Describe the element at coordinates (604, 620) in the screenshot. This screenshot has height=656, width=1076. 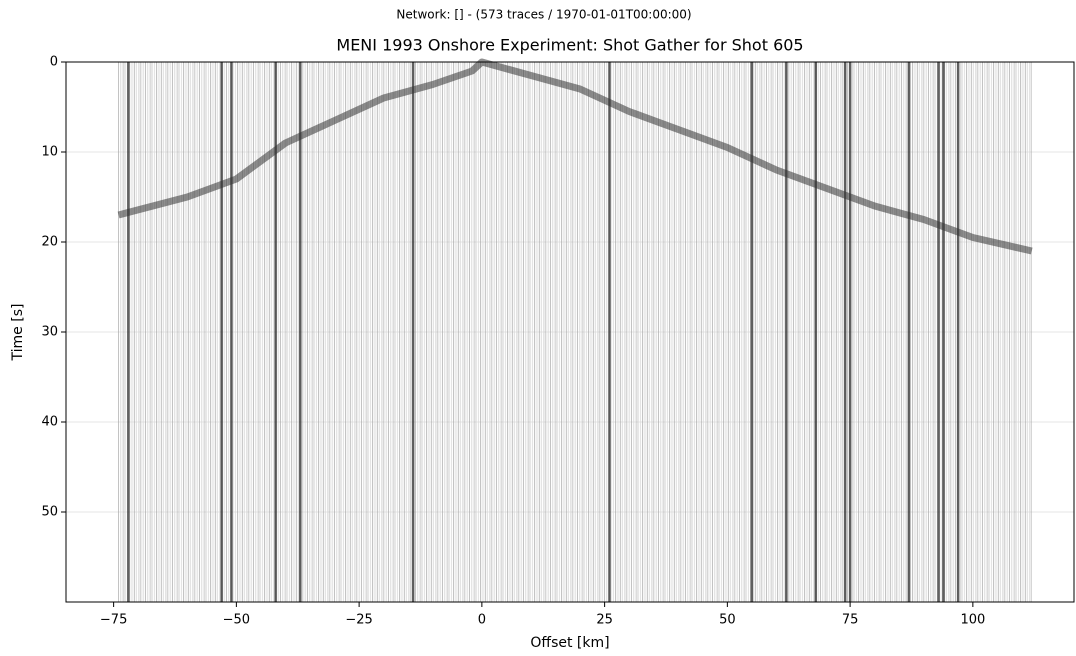
I see `x-tick-label: 25` at that location.